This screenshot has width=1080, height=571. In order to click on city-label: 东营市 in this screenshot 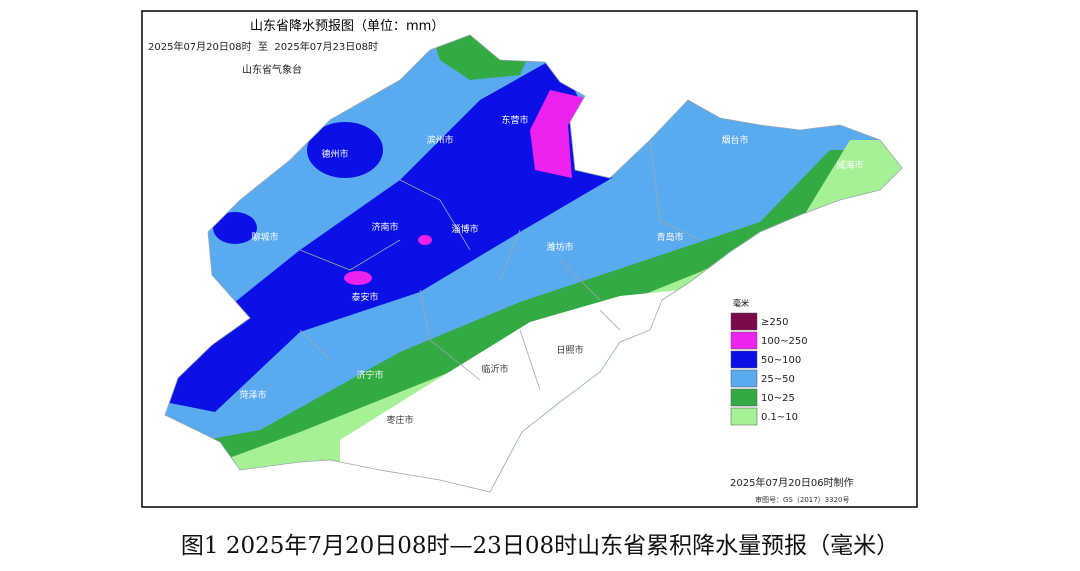, I will do `click(514, 120)`.